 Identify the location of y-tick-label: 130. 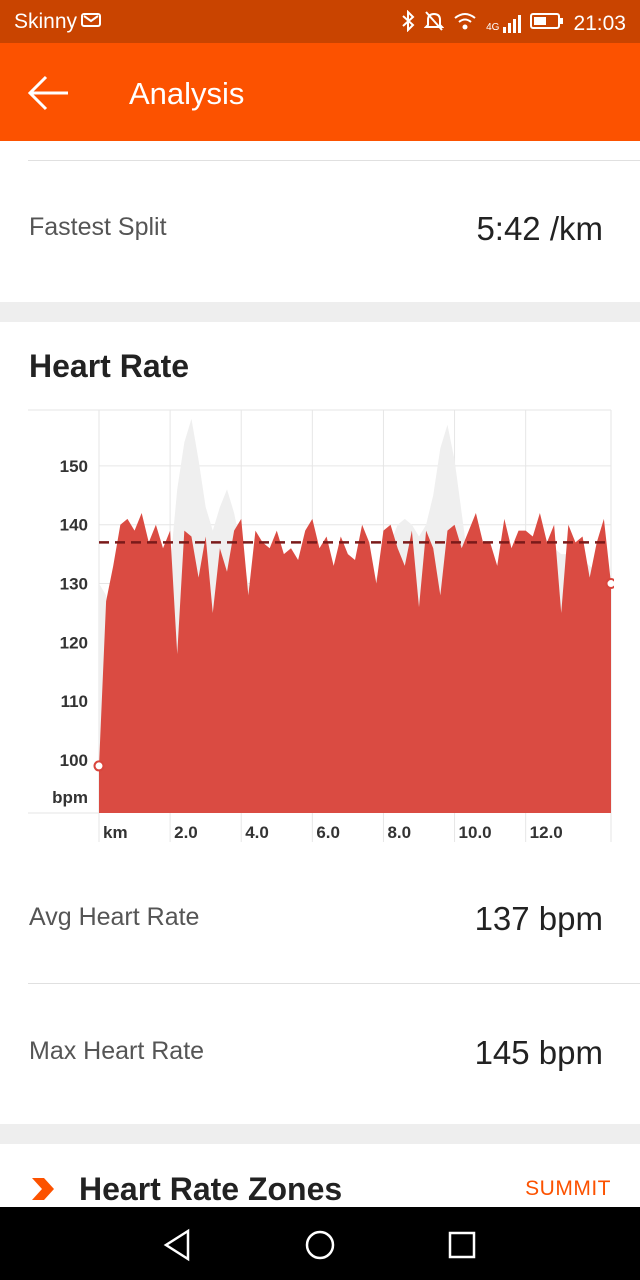
(74, 584).